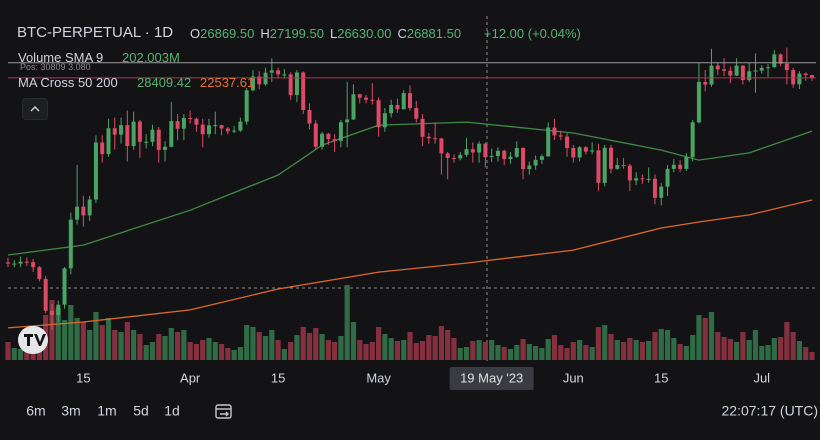 The height and width of the screenshot is (440, 820). I want to click on crosshair-label: 19 May '23, so click(491, 377).